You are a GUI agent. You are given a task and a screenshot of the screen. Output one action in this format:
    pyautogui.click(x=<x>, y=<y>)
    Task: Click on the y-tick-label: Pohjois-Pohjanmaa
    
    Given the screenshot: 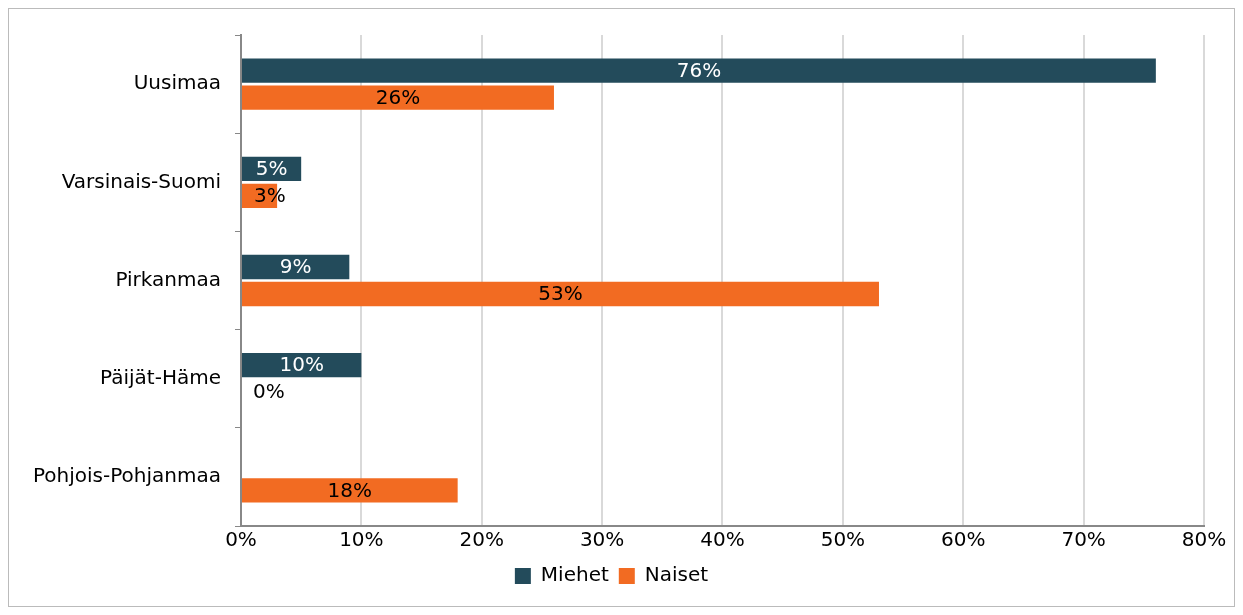 What is the action you would take?
    pyautogui.click(x=126, y=475)
    